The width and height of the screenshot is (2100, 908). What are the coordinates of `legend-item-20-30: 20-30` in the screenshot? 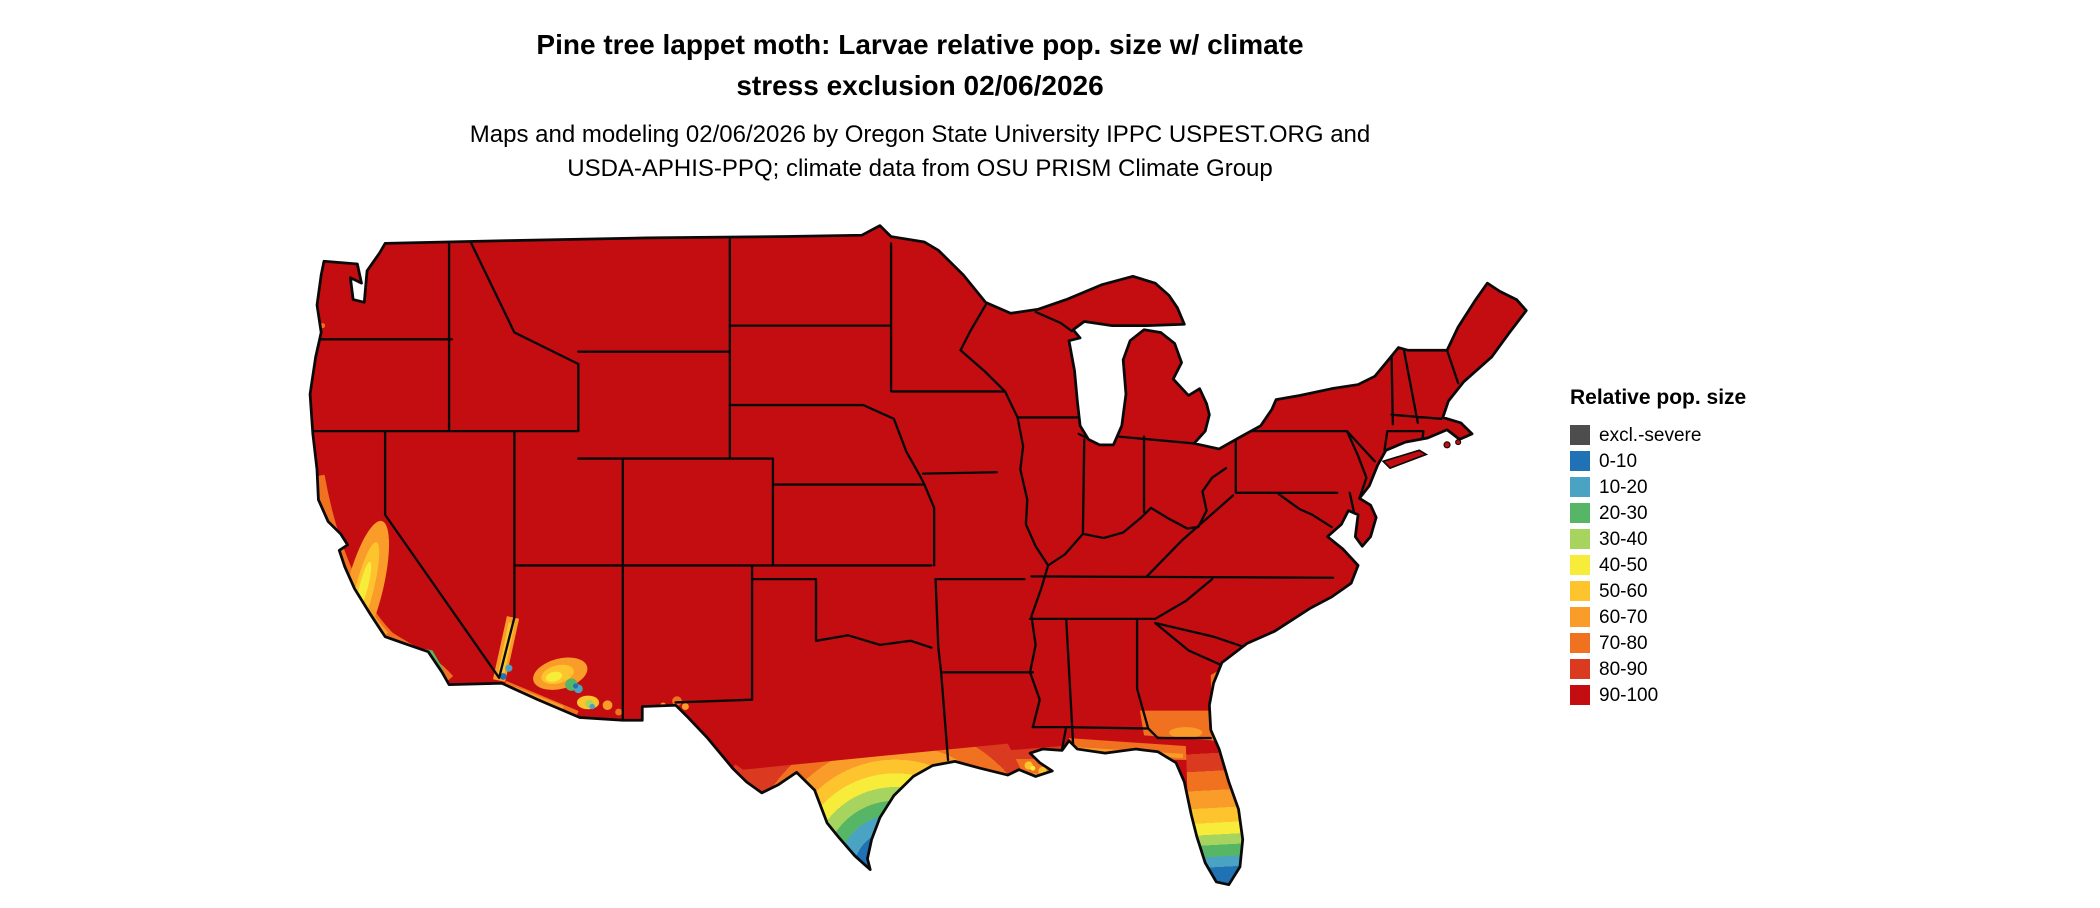 It's located at (1658, 513).